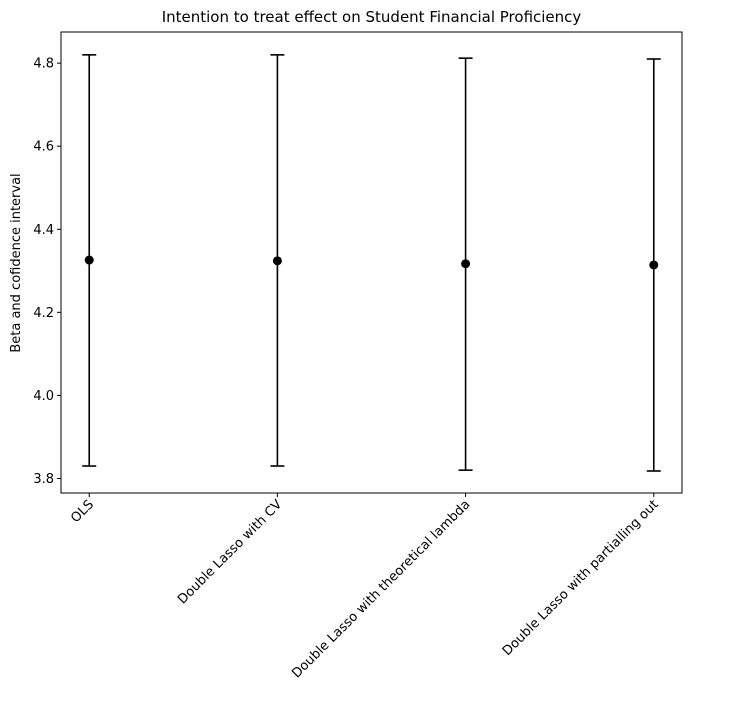 The height and width of the screenshot is (707, 749). Describe the element at coordinates (381, 589) in the screenshot. I see `x-tick-label: Double Lasso with theoretical lambda` at that location.